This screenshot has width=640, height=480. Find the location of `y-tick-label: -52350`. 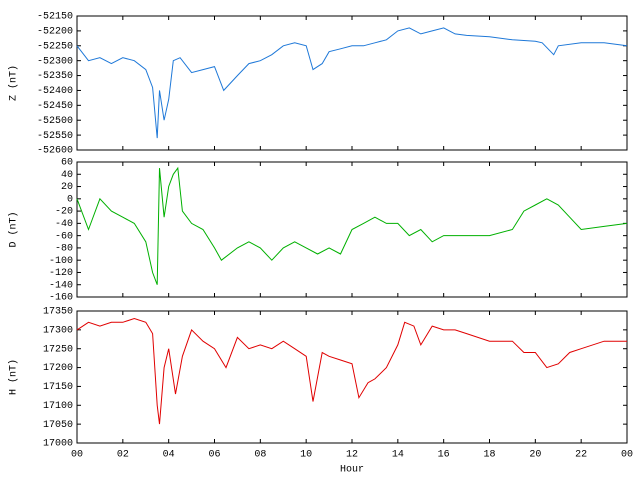

y-tick-label: -52350 is located at coordinates (55, 76).